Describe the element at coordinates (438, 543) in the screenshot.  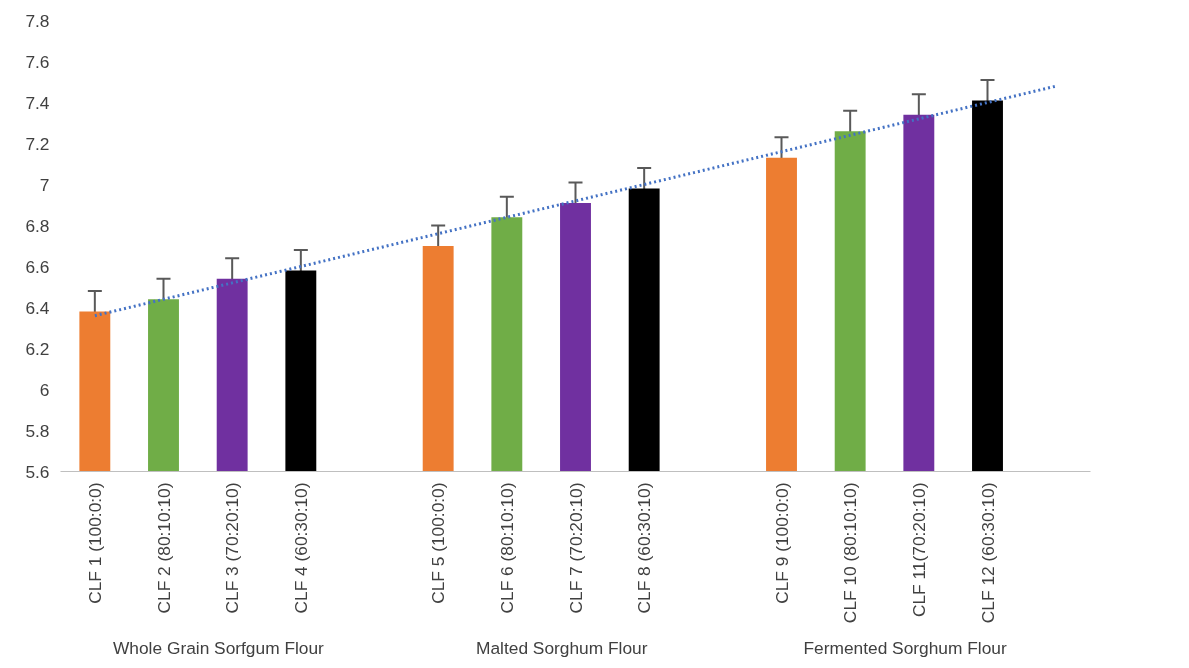
I see `x-tick-label: CLF 5 (100:0:0)` at that location.